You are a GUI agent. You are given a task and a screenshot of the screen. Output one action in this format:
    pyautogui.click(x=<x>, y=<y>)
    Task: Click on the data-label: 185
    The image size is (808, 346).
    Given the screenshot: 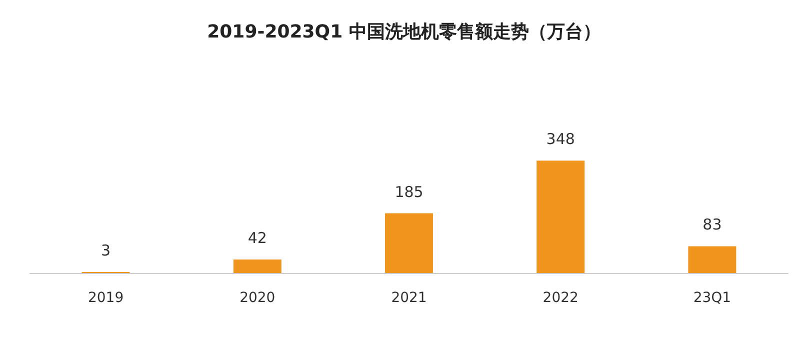 What is the action you would take?
    pyautogui.click(x=409, y=191)
    